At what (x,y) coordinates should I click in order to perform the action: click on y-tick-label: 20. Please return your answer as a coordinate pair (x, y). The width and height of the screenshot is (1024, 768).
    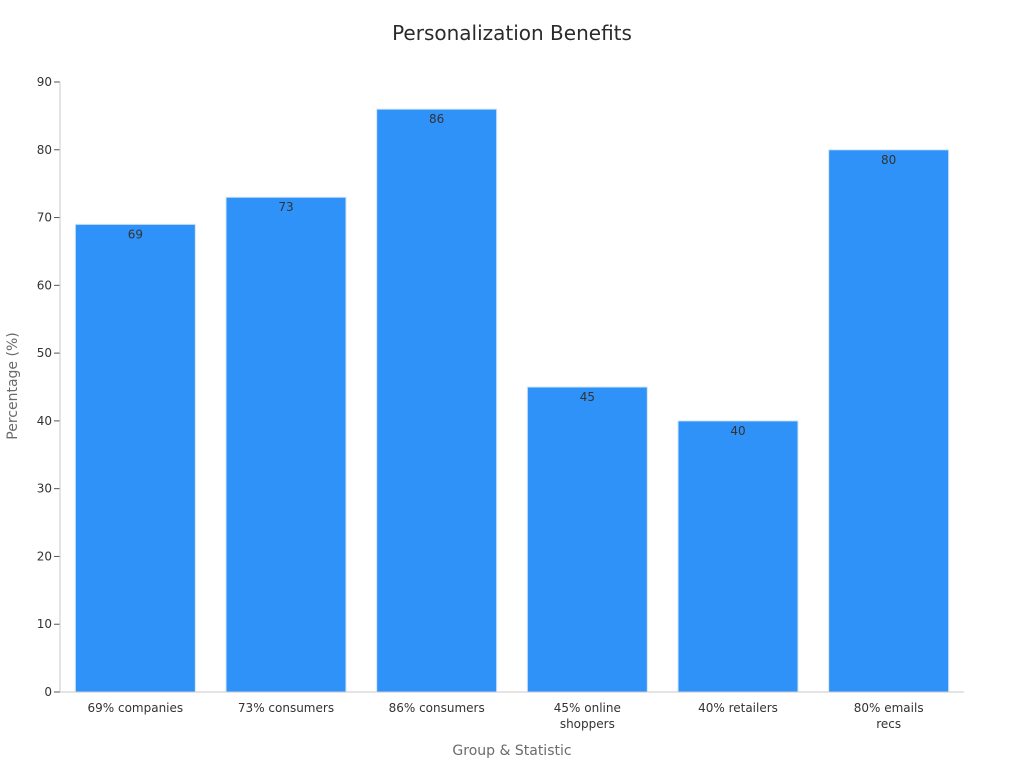
    Looking at the image, I should click on (44, 556).